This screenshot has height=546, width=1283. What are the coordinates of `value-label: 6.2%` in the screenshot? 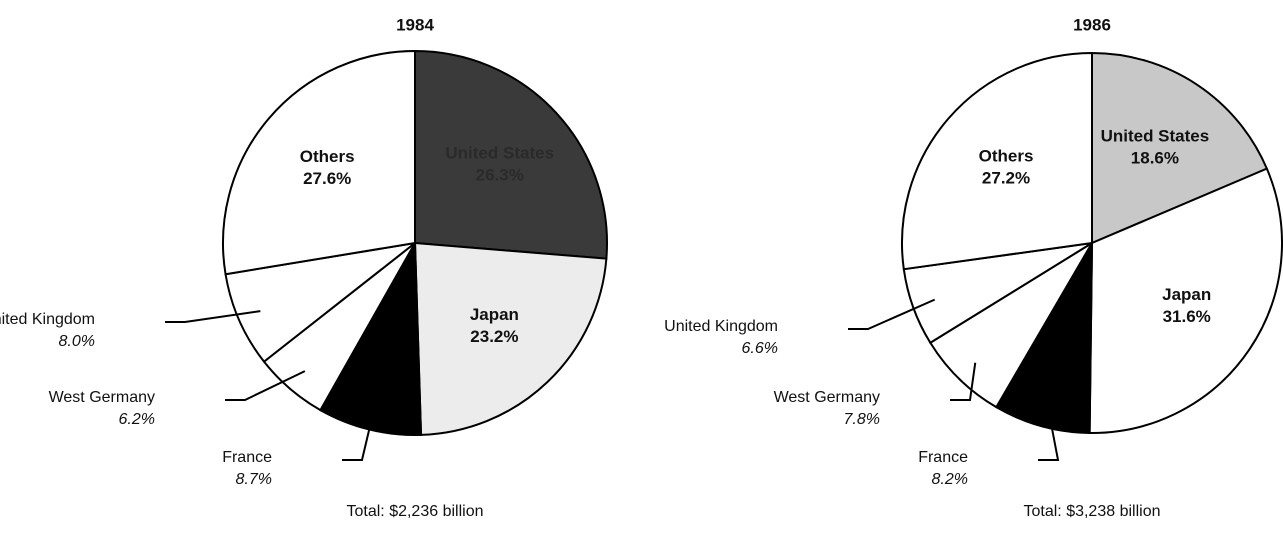 It's located at (137, 419).